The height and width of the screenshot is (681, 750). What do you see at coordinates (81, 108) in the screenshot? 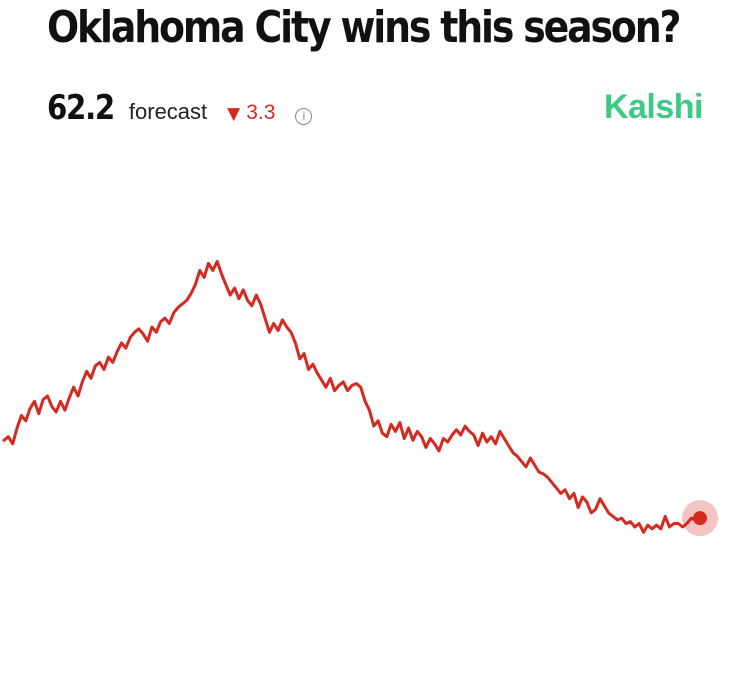
I see `forecast-value: 62.2` at bounding box center [81, 108].